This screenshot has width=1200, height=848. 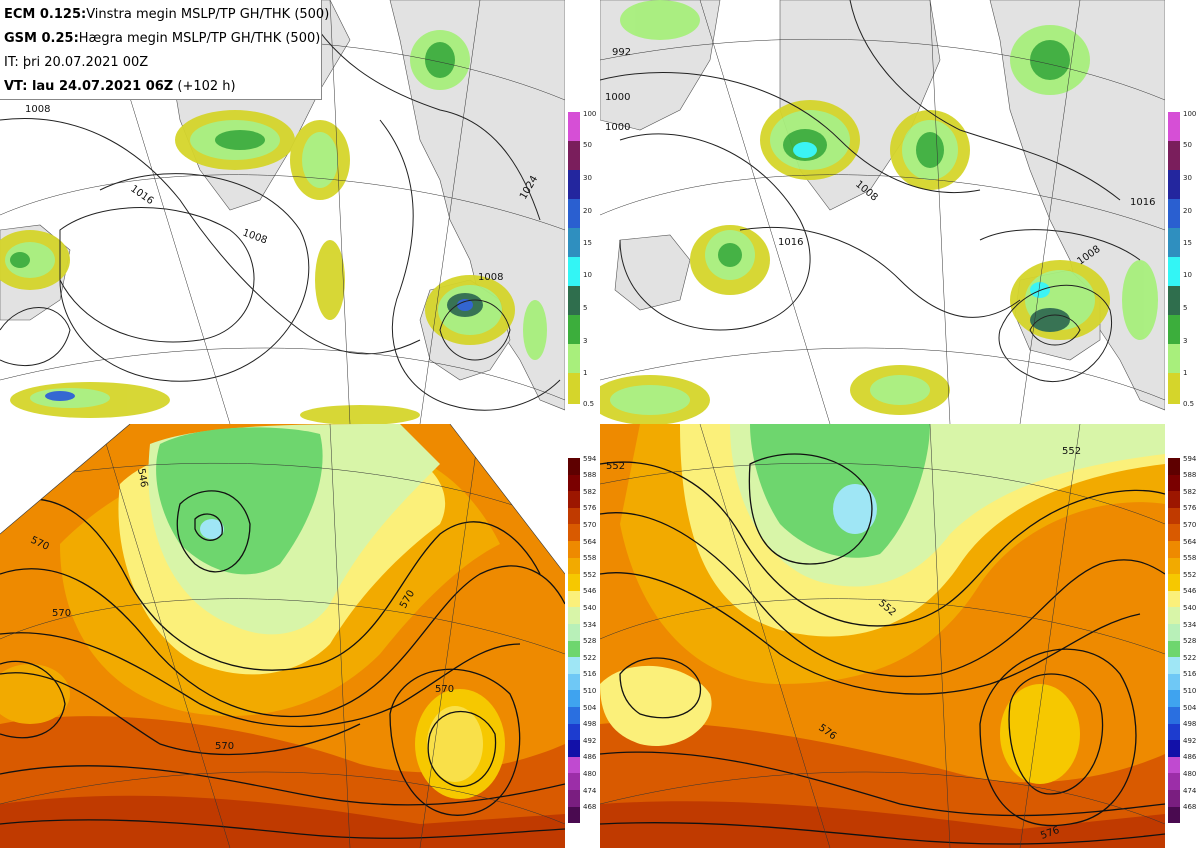 I want to click on precip-colorbar-right: 100 50 30 20 15 10 5 3 1 0.5, so click(x=1183, y=259).